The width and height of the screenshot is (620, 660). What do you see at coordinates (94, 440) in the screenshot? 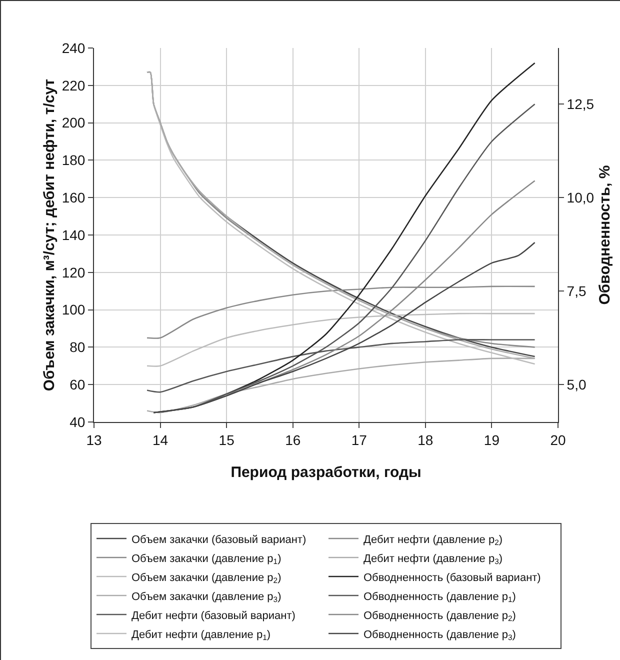
I see `x-tick-label: 13` at bounding box center [94, 440].